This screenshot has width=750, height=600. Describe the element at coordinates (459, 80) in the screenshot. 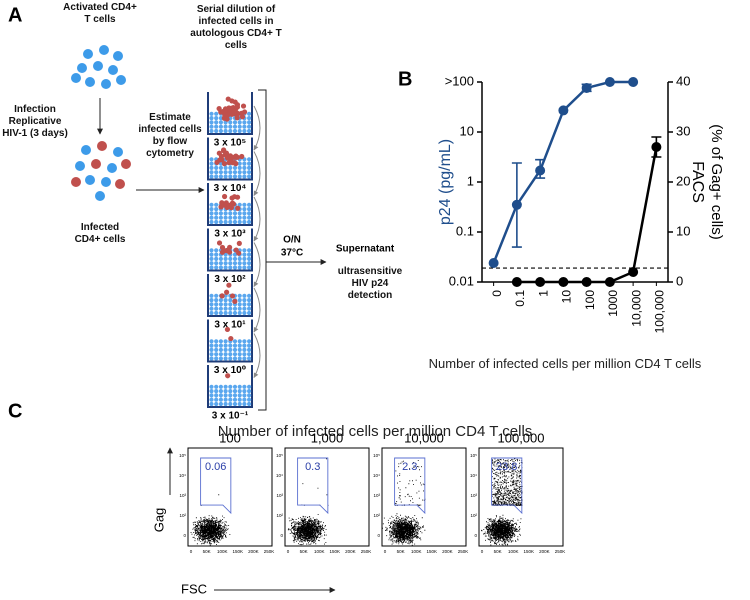

I see `y-tick-label: >100` at that location.